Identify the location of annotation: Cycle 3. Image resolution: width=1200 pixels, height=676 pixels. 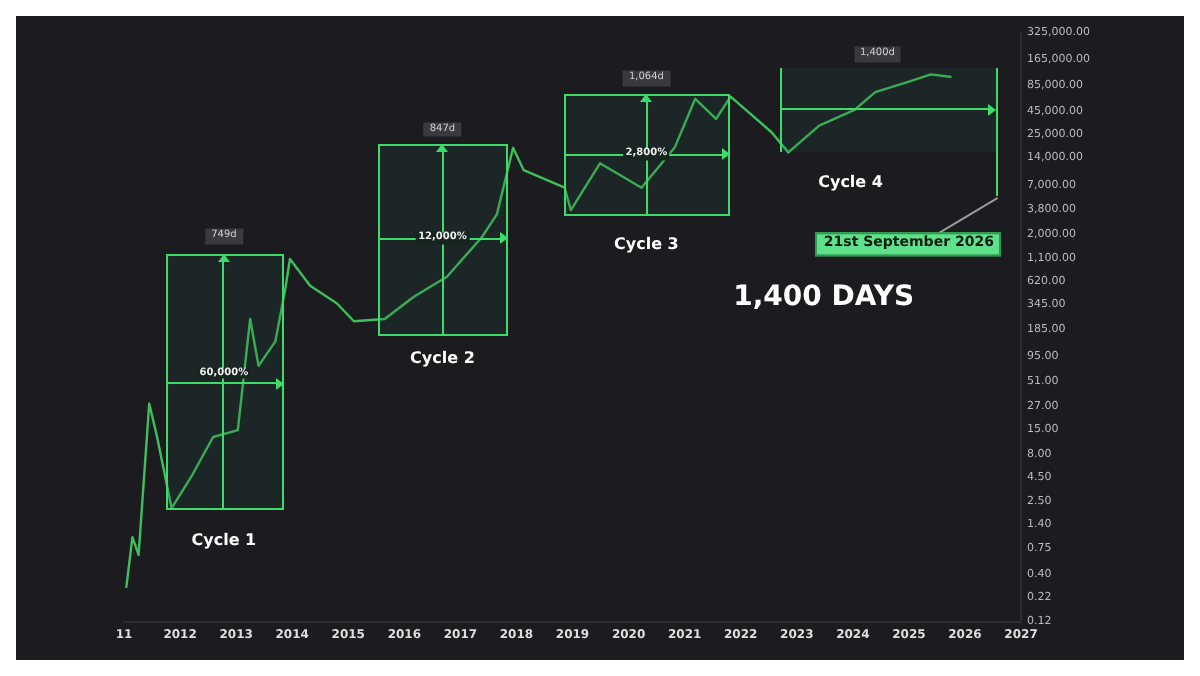
(646, 244).